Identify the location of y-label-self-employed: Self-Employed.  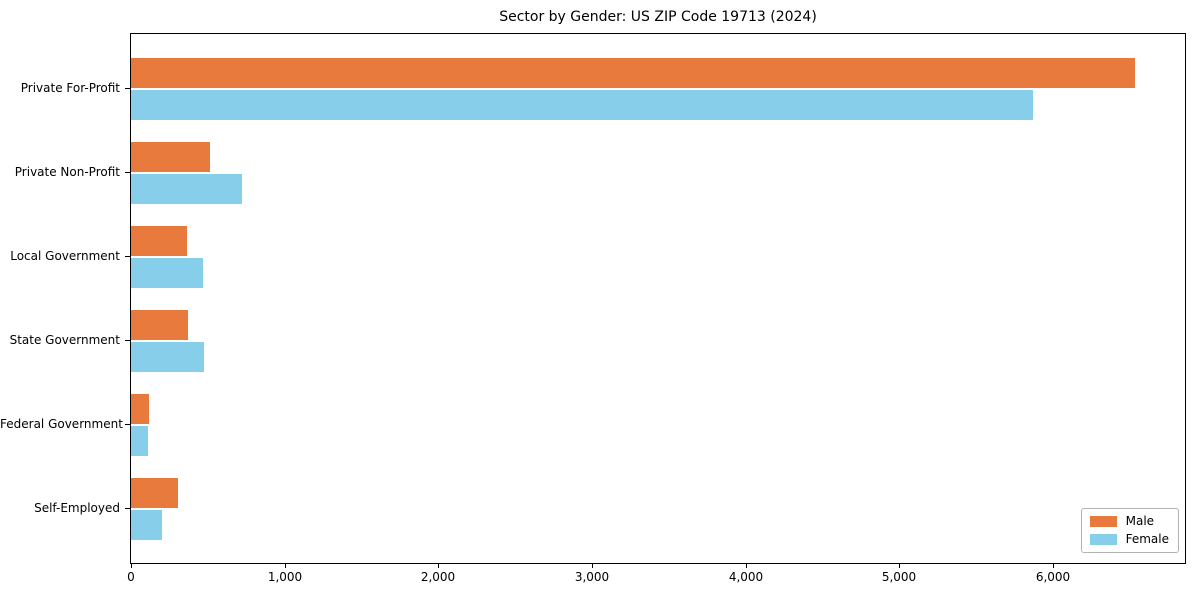
(77, 508).